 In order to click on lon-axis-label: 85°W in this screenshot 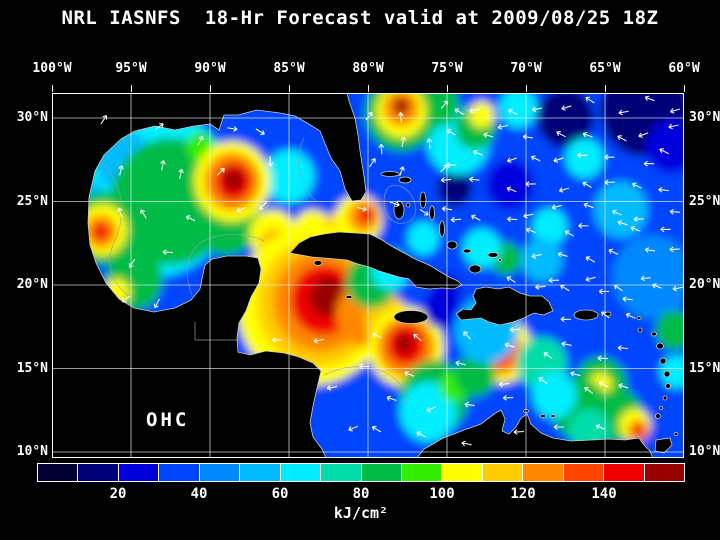, I will do `click(289, 68)`.